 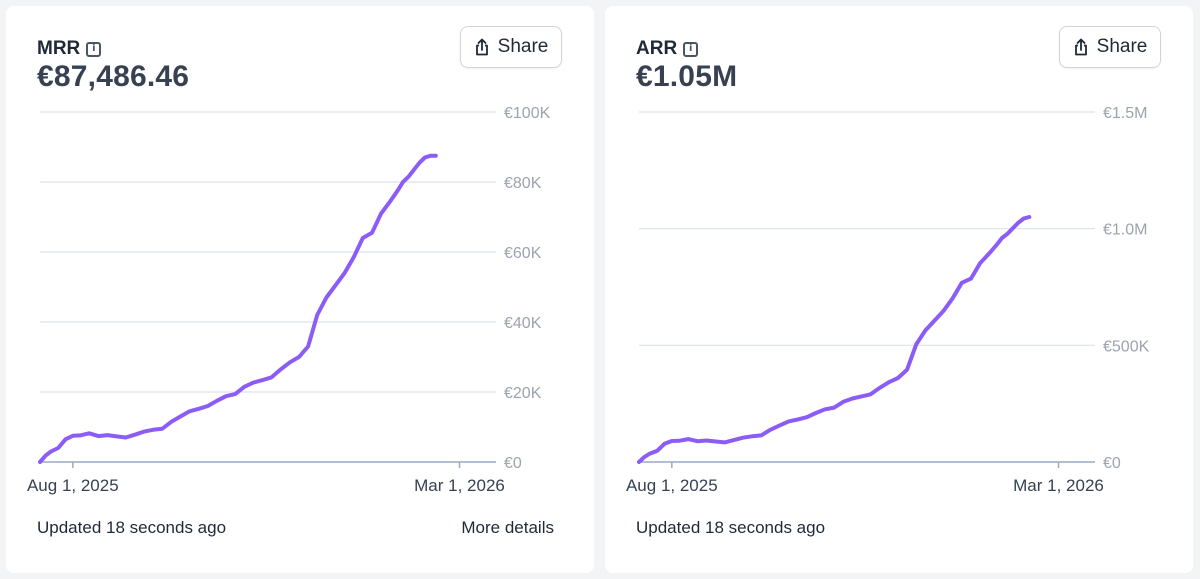 I want to click on y-tick-label: €40K, so click(x=523, y=323).